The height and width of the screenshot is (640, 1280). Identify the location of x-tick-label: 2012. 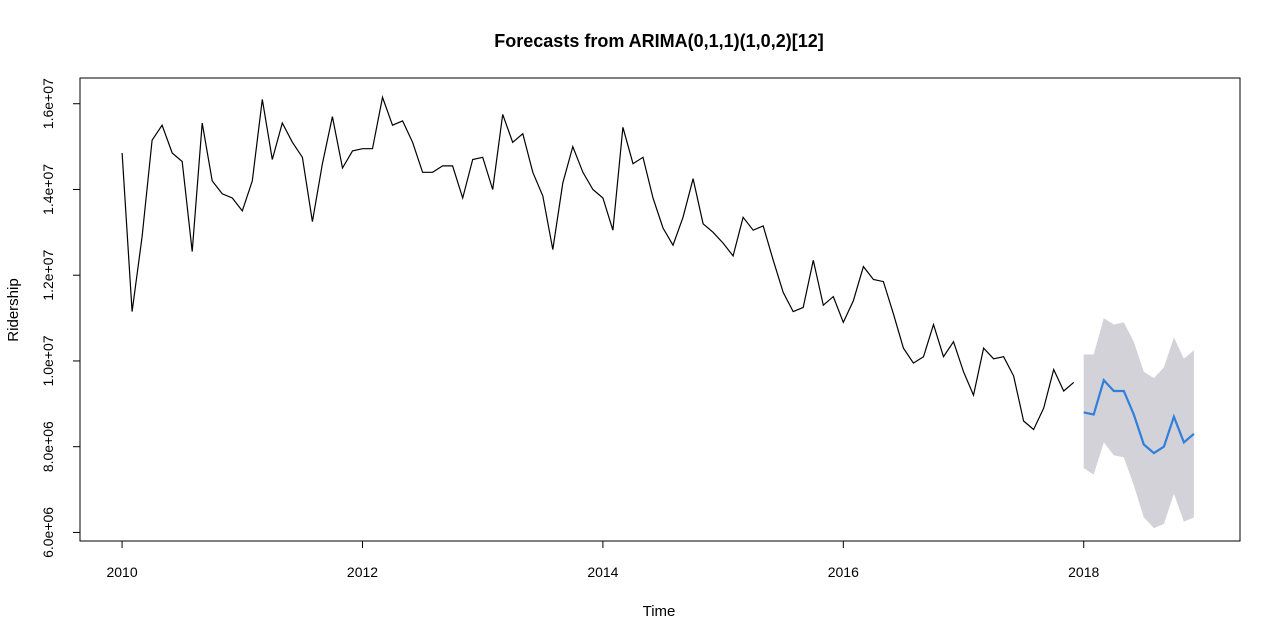
(362, 572).